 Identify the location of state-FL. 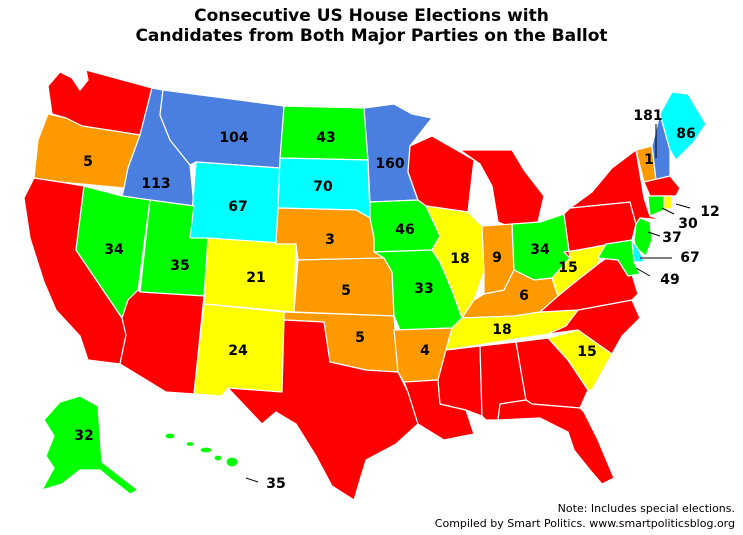
(556, 442).